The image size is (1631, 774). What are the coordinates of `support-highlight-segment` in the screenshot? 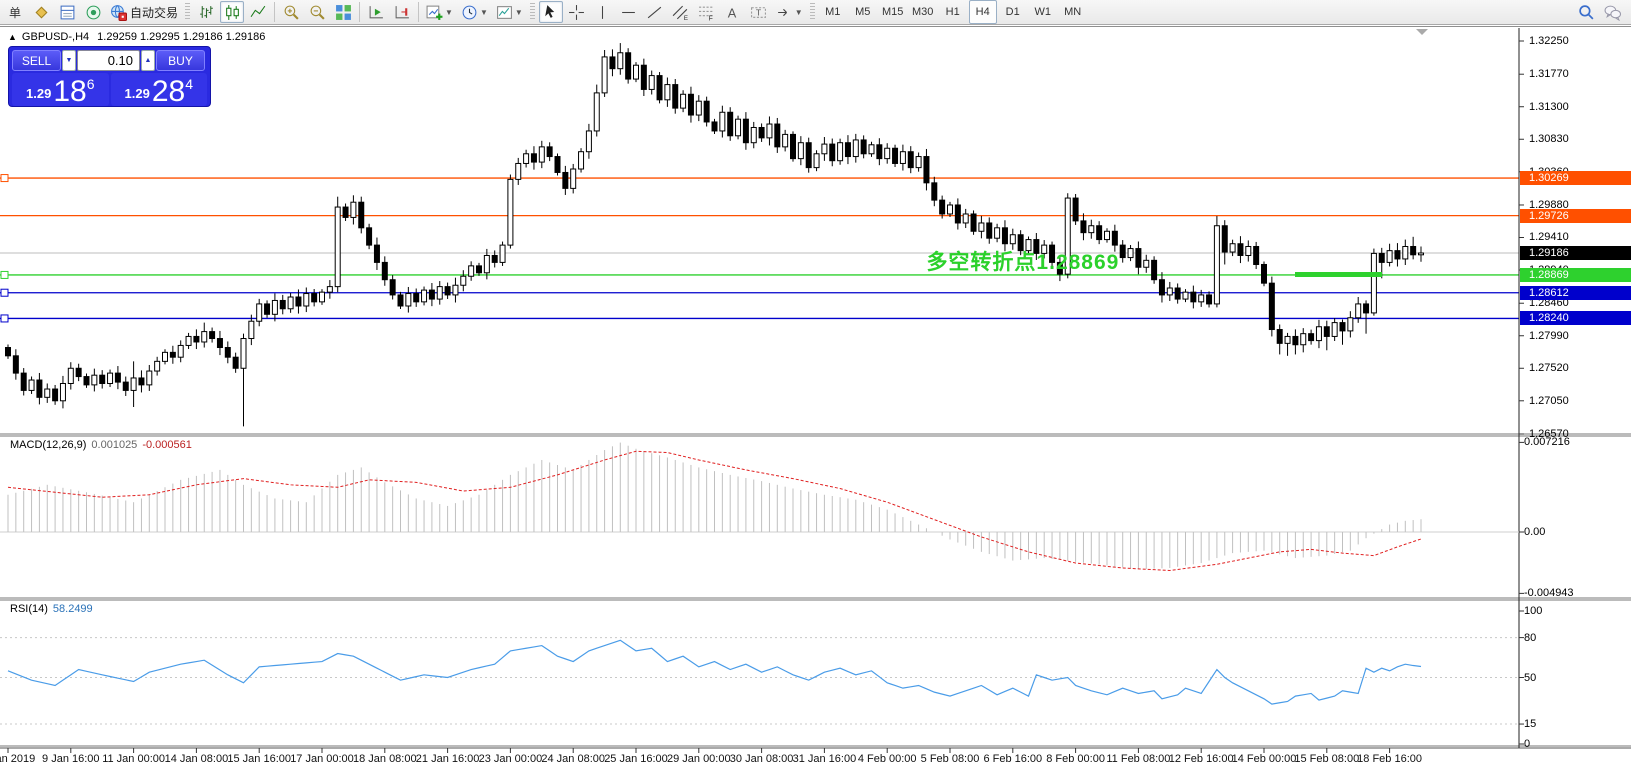 It's located at (1338, 275).